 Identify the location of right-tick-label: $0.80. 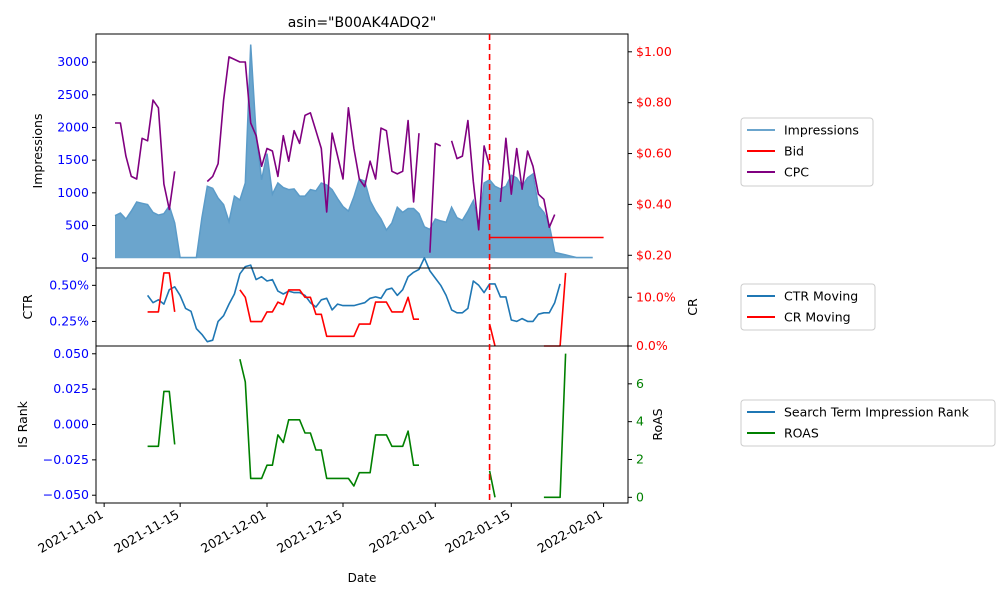
(654, 102).